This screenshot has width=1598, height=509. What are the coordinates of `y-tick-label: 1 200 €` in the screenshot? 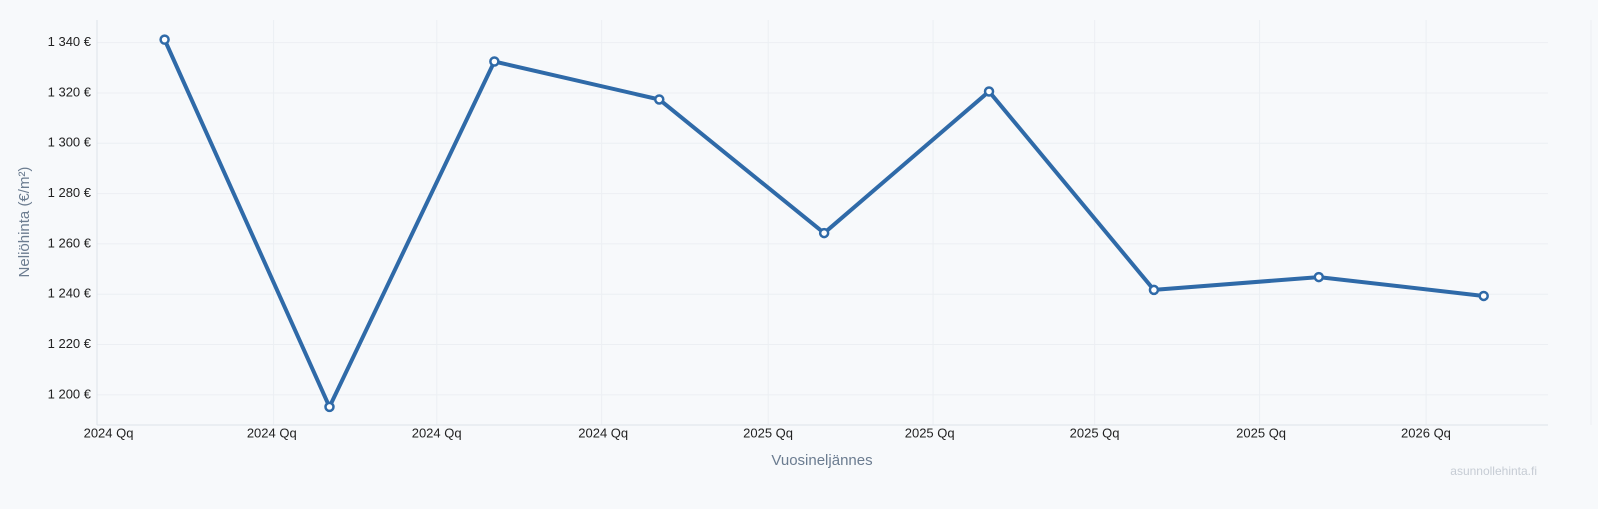 It's located at (70, 393).